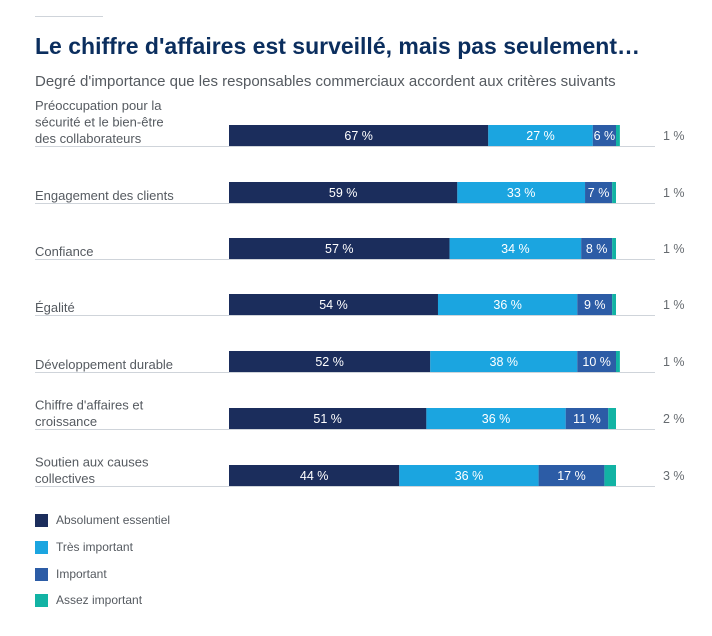 Image resolution: width=712 pixels, height=636 pixels. I want to click on data-label-tres: 38 %, so click(504, 362).